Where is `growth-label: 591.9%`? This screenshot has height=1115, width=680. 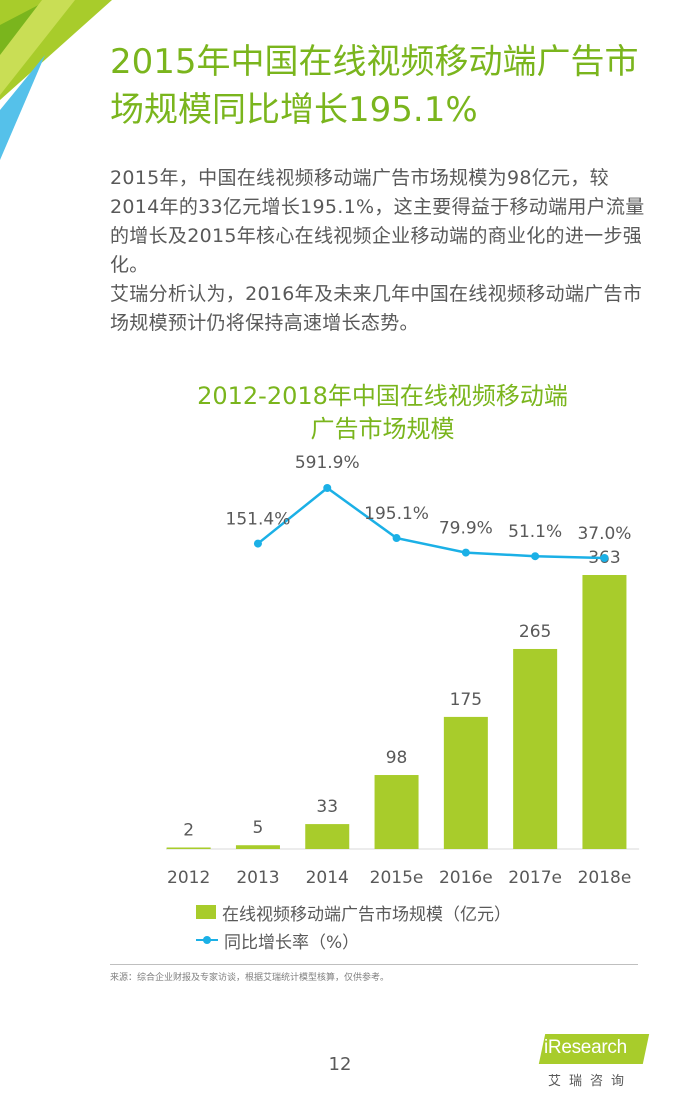
growth-label: 591.9% is located at coordinates (327, 463).